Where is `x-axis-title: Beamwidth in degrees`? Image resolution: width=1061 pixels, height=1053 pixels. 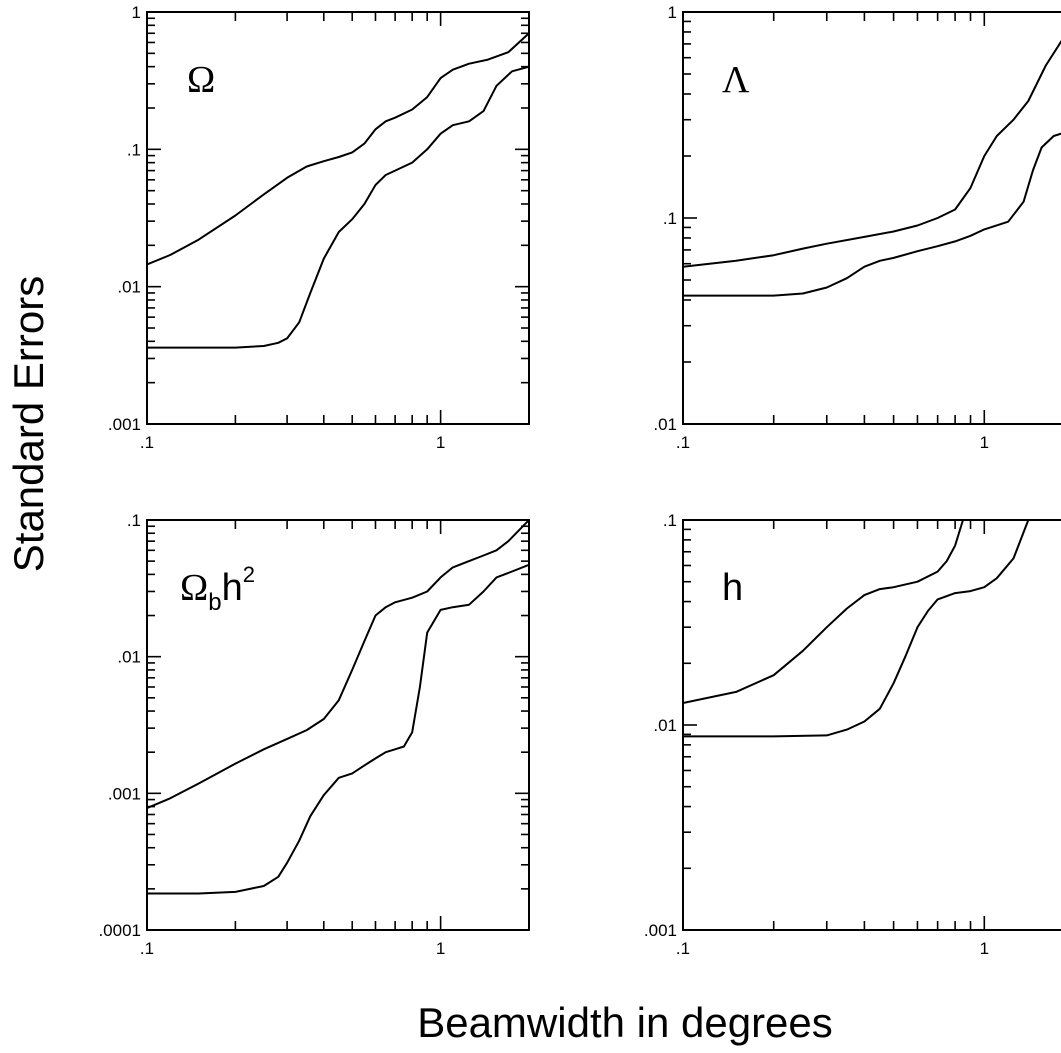
x-axis-title: Beamwidth in degrees is located at coordinates (625, 1022).